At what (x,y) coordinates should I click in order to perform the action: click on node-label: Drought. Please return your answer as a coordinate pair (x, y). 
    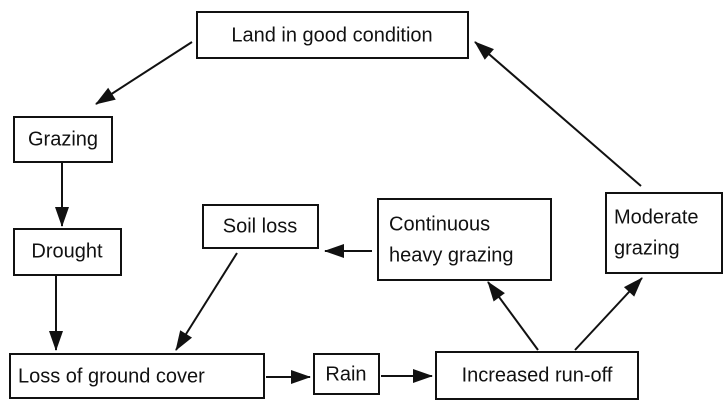
    Looking at the image, I should click on (67, 251).